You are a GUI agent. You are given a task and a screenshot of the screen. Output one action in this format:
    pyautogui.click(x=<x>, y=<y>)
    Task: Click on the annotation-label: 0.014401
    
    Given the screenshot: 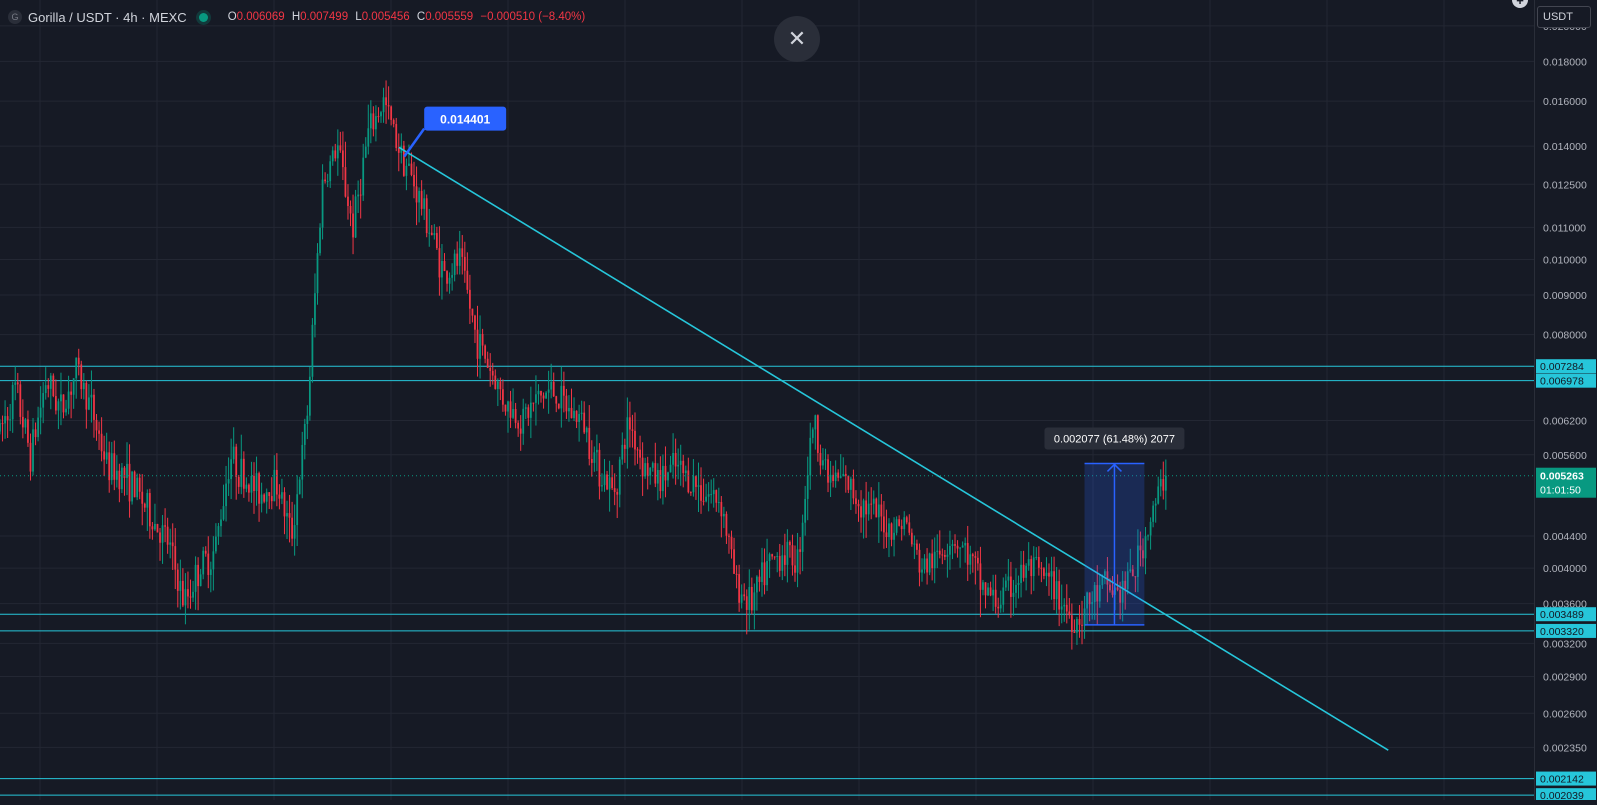 What is the action you would take?
    pyautogui.click(x=465, y=120)
    